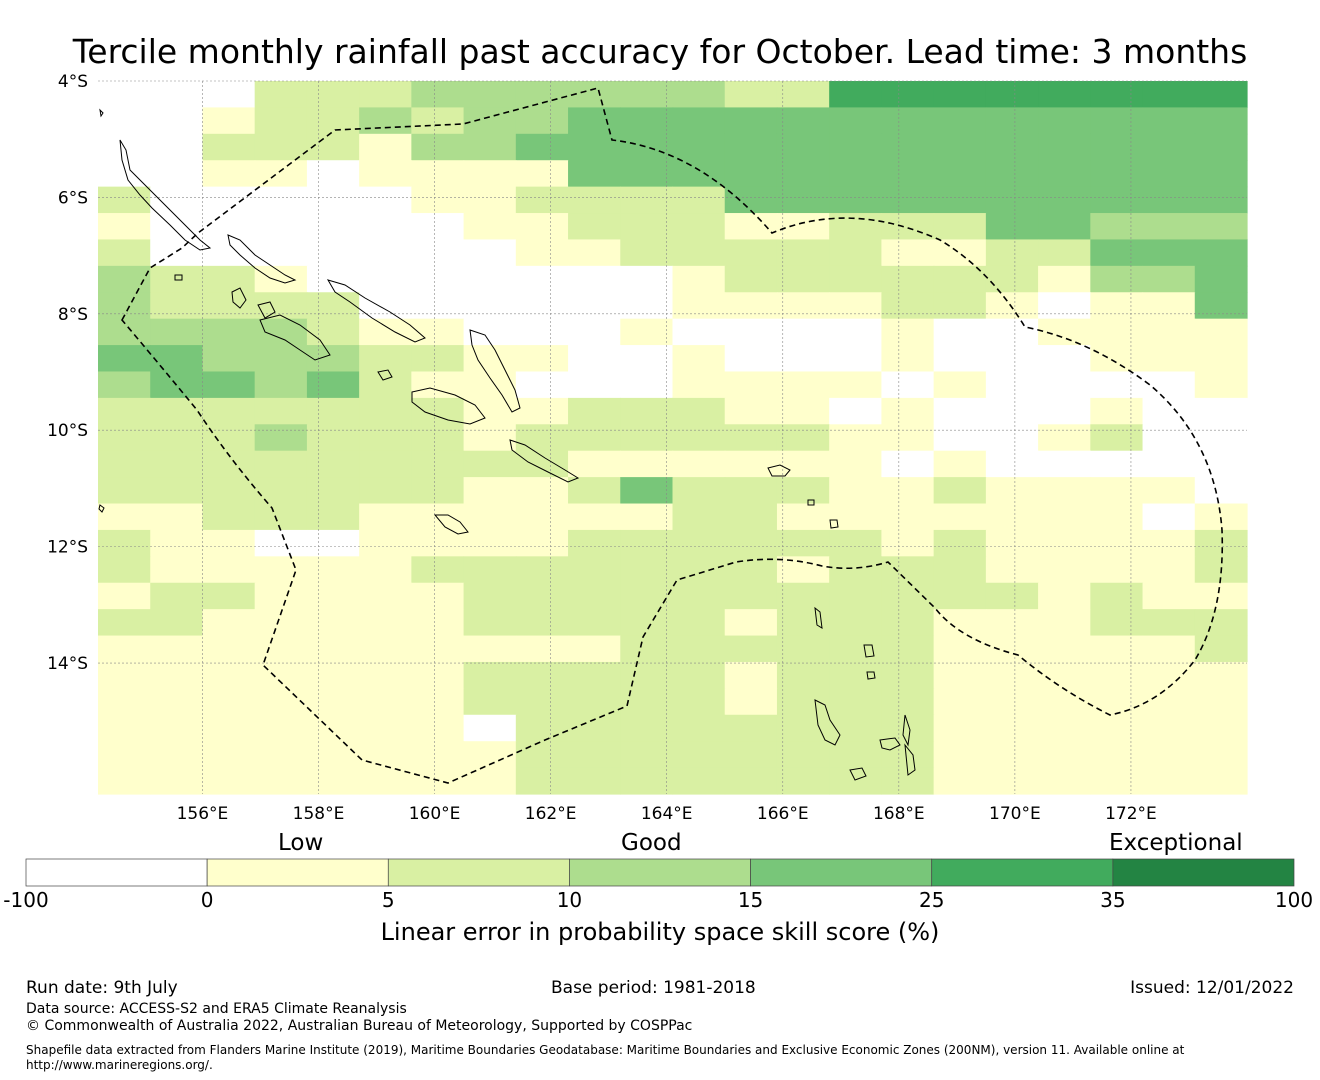 The height and width of the screenshot is (1080, 1320). I want to click on lon-tick-label: 166°E, so click(783, 814).